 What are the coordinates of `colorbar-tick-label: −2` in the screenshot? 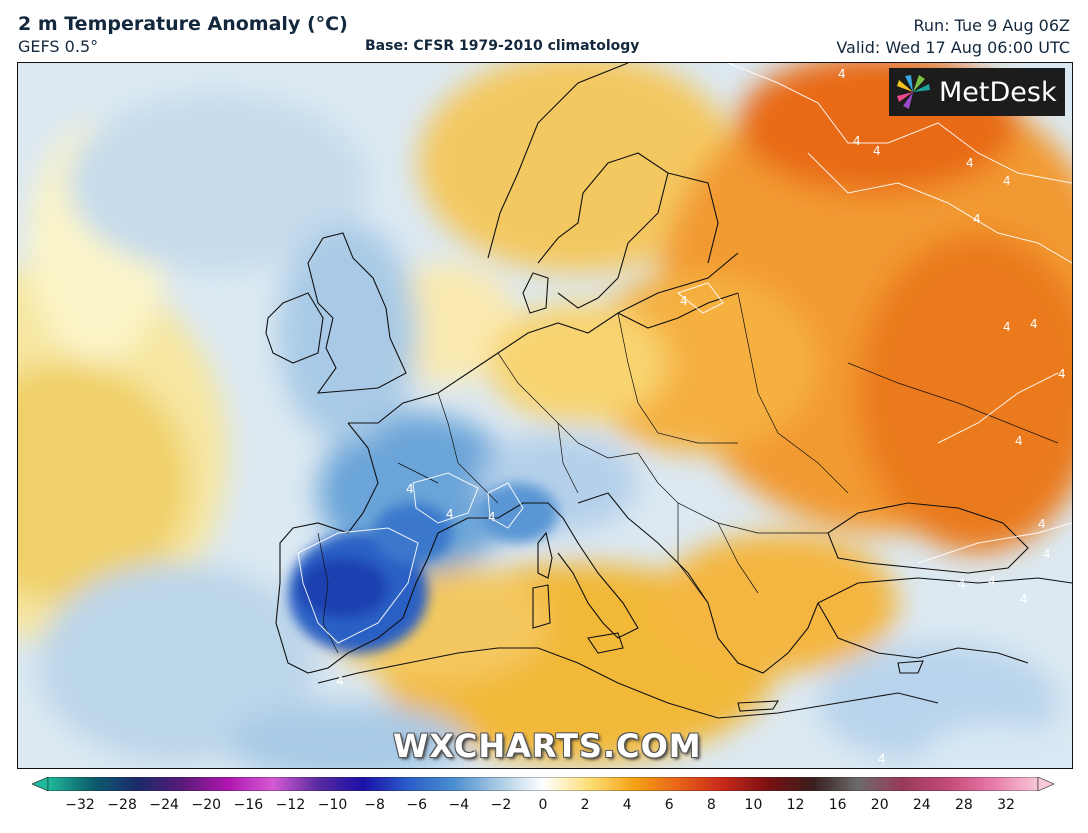 It's located at (501, 805).